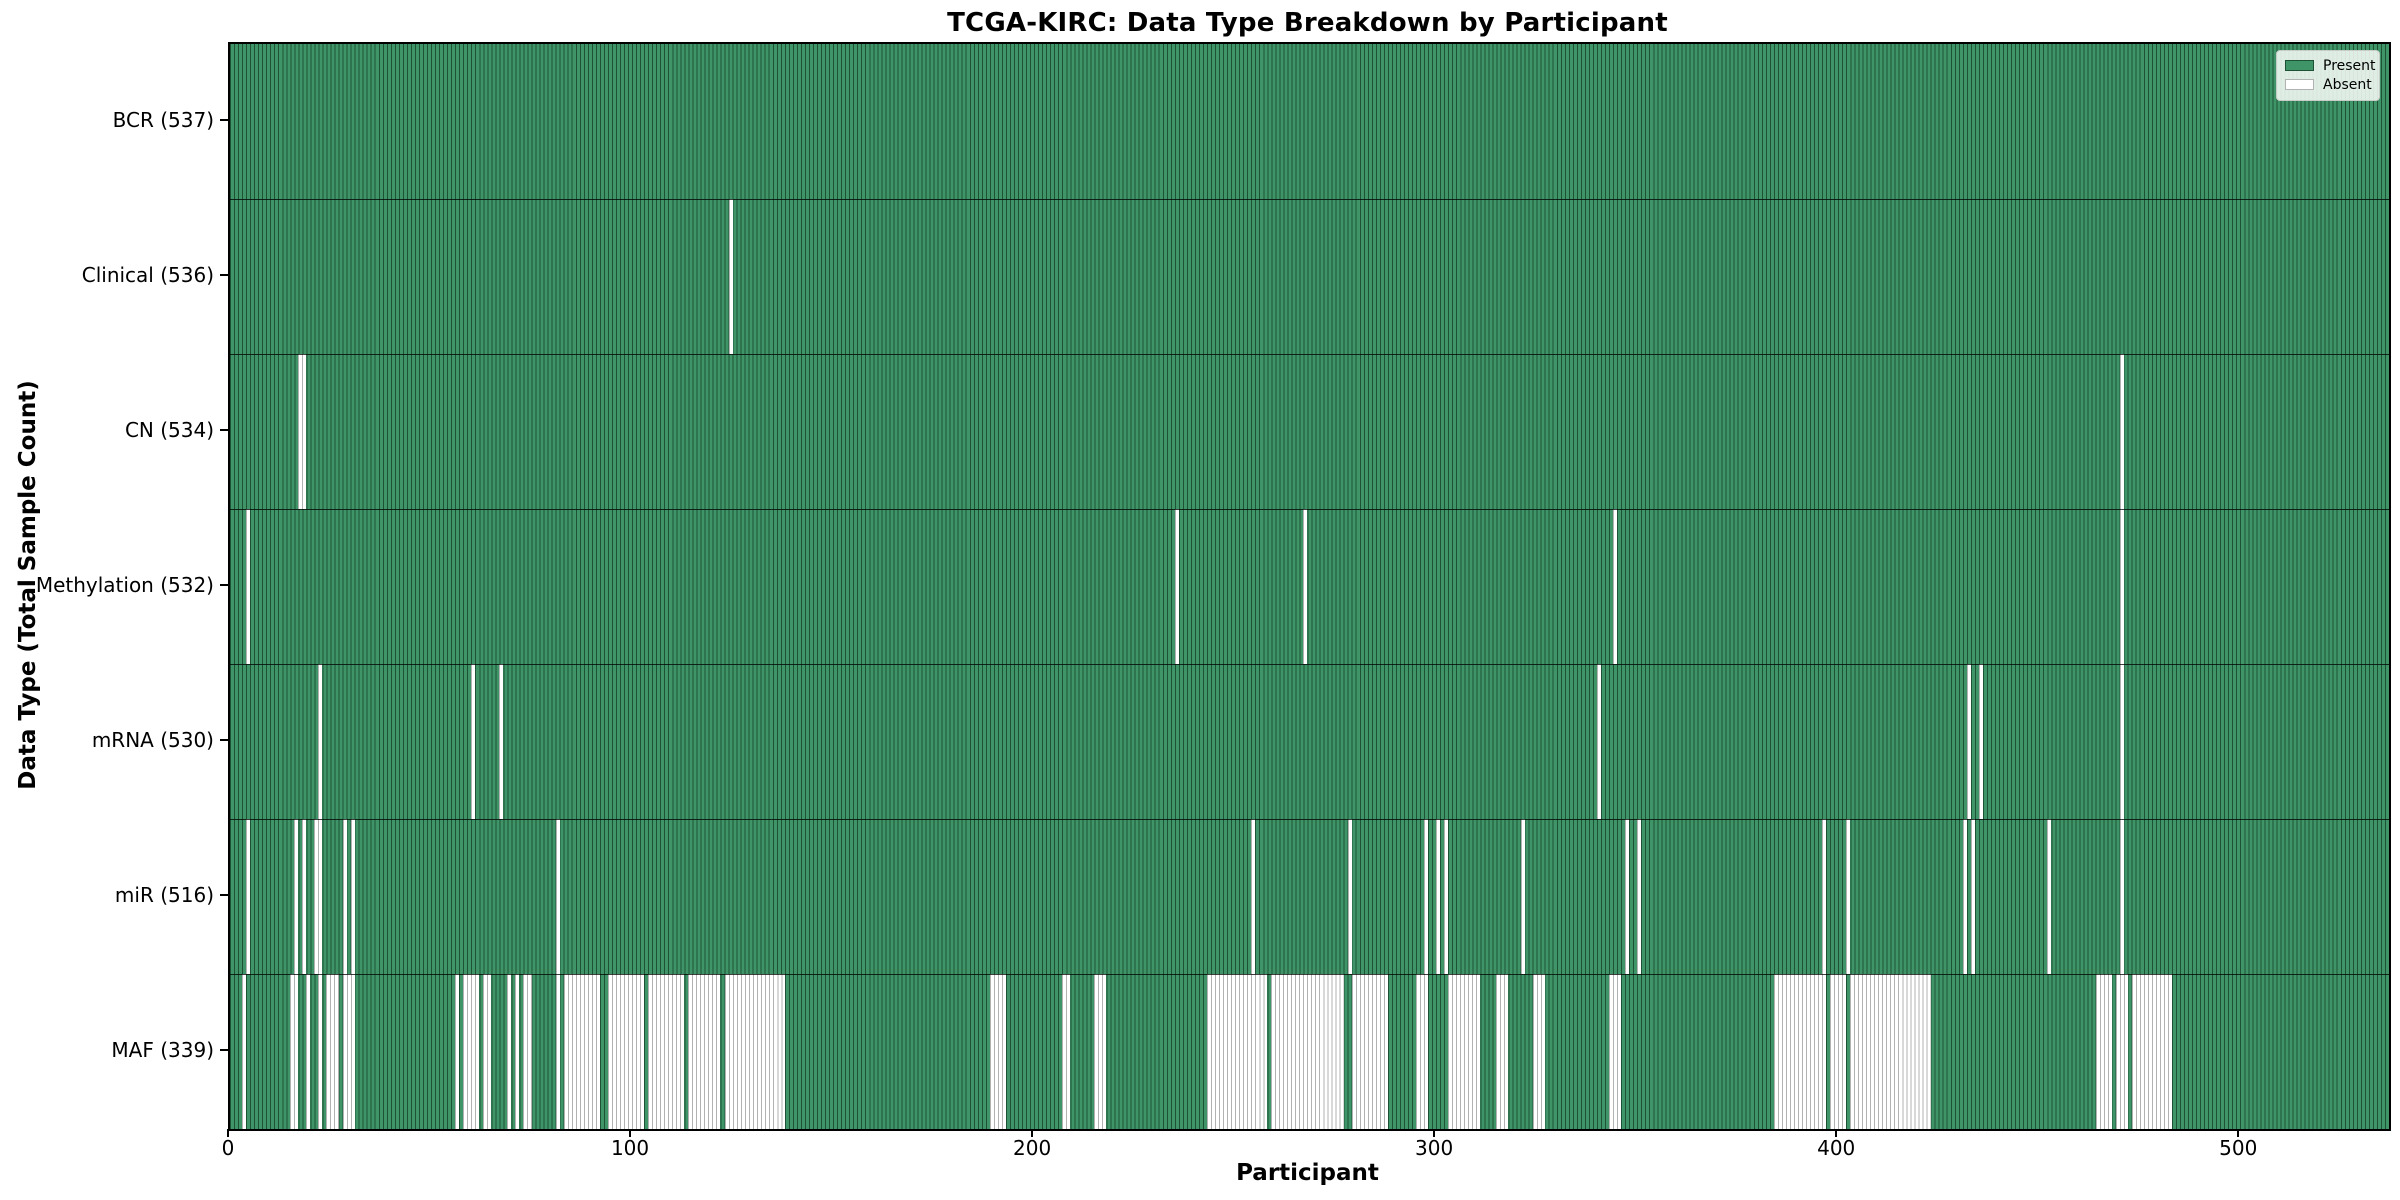 This screenshot has width=2400, height=1200. I want to click on xtick-label-100: 100, so click(630, 1148).